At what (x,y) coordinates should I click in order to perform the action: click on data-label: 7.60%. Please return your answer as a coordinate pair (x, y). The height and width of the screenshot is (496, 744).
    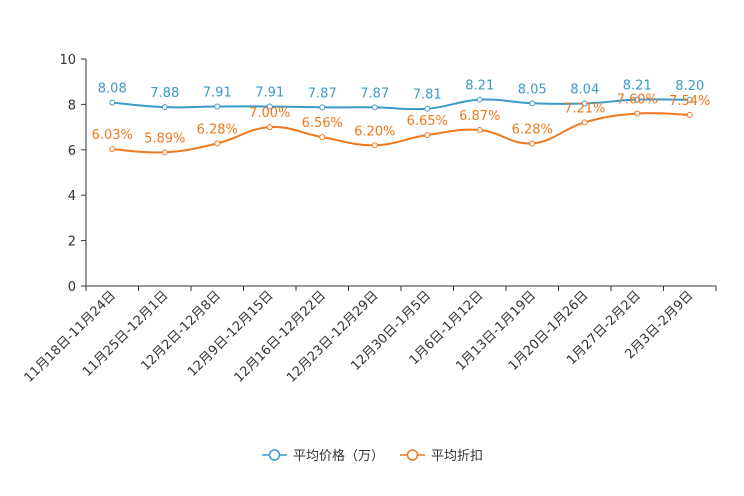
    Looking at the image, I should click on (637, 99).